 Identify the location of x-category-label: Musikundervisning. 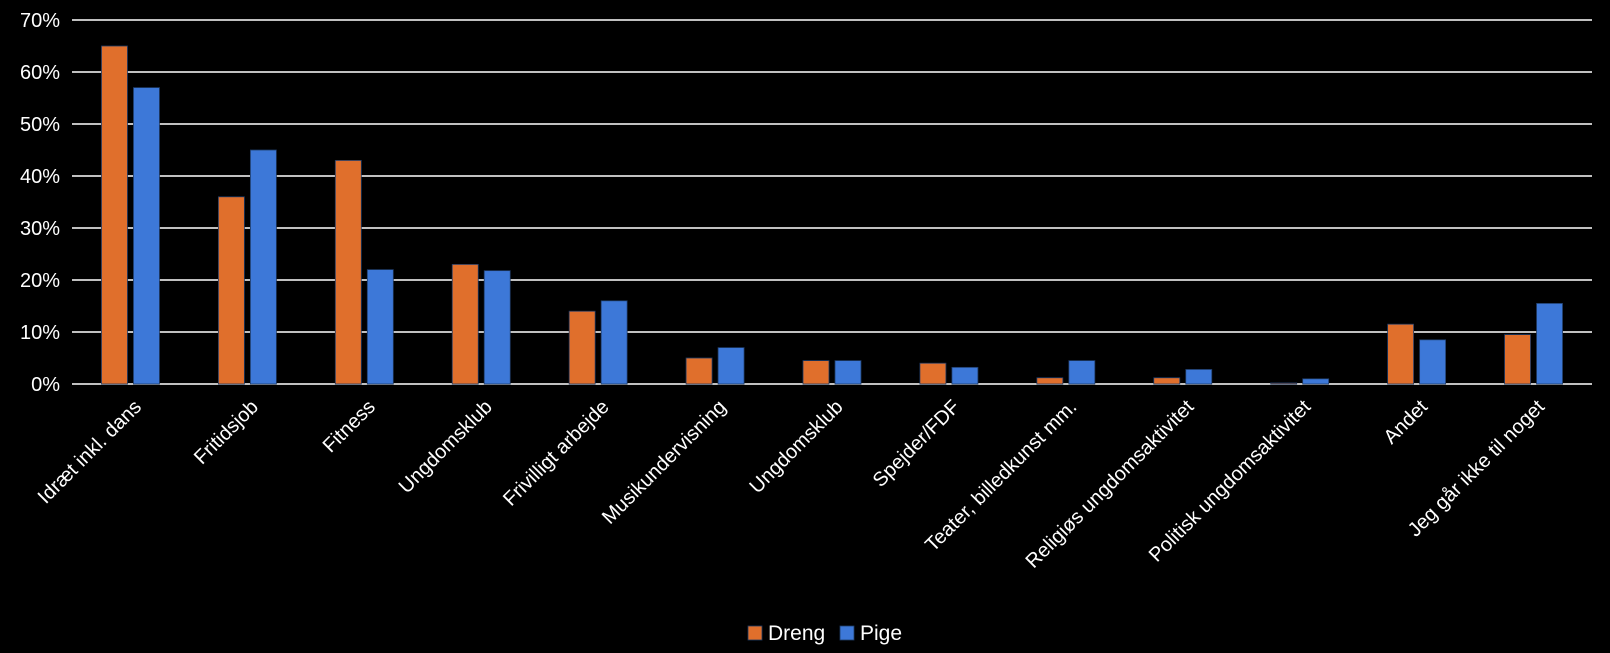
(664, 462).